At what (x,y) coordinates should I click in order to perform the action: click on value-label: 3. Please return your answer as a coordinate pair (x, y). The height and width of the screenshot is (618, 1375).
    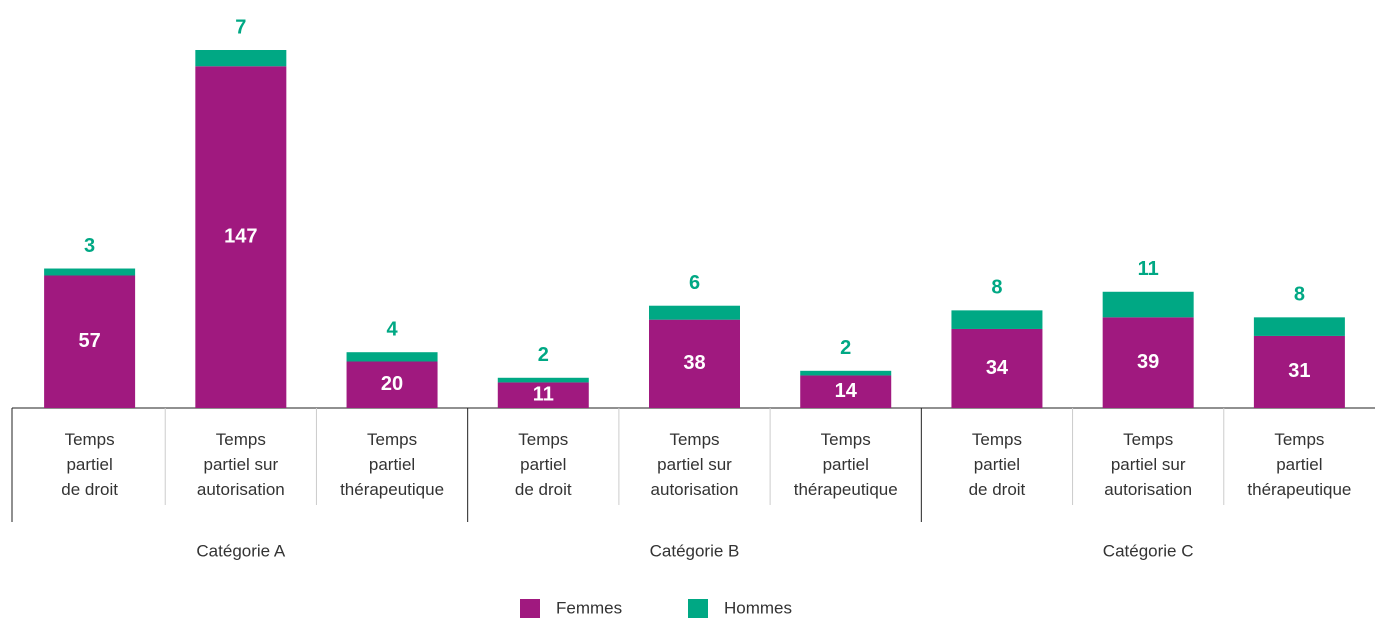
    Looking at the image, I should click on (89, 246).